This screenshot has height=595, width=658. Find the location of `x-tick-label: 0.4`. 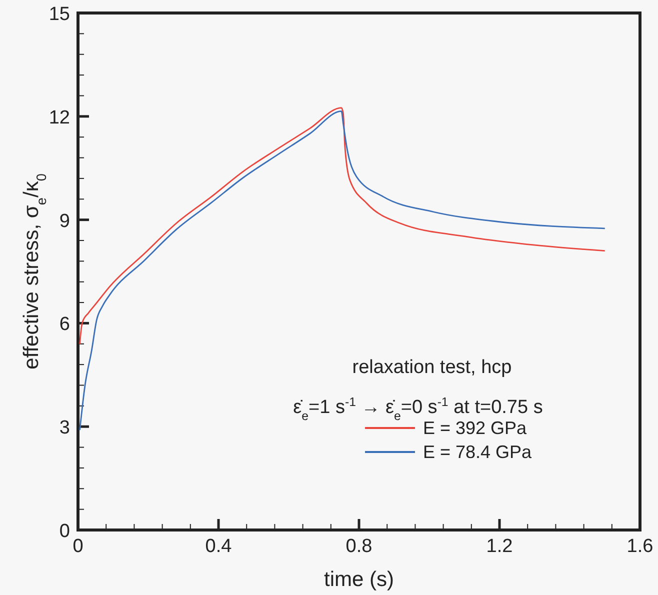

x-tick-label: 0.4 is located at coordinates (218, 546).